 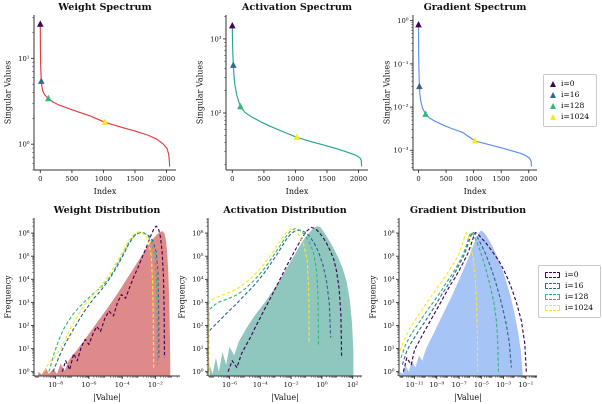 I want to click on svg-text: 10⁻¹¹, so click(x=415, y=385).